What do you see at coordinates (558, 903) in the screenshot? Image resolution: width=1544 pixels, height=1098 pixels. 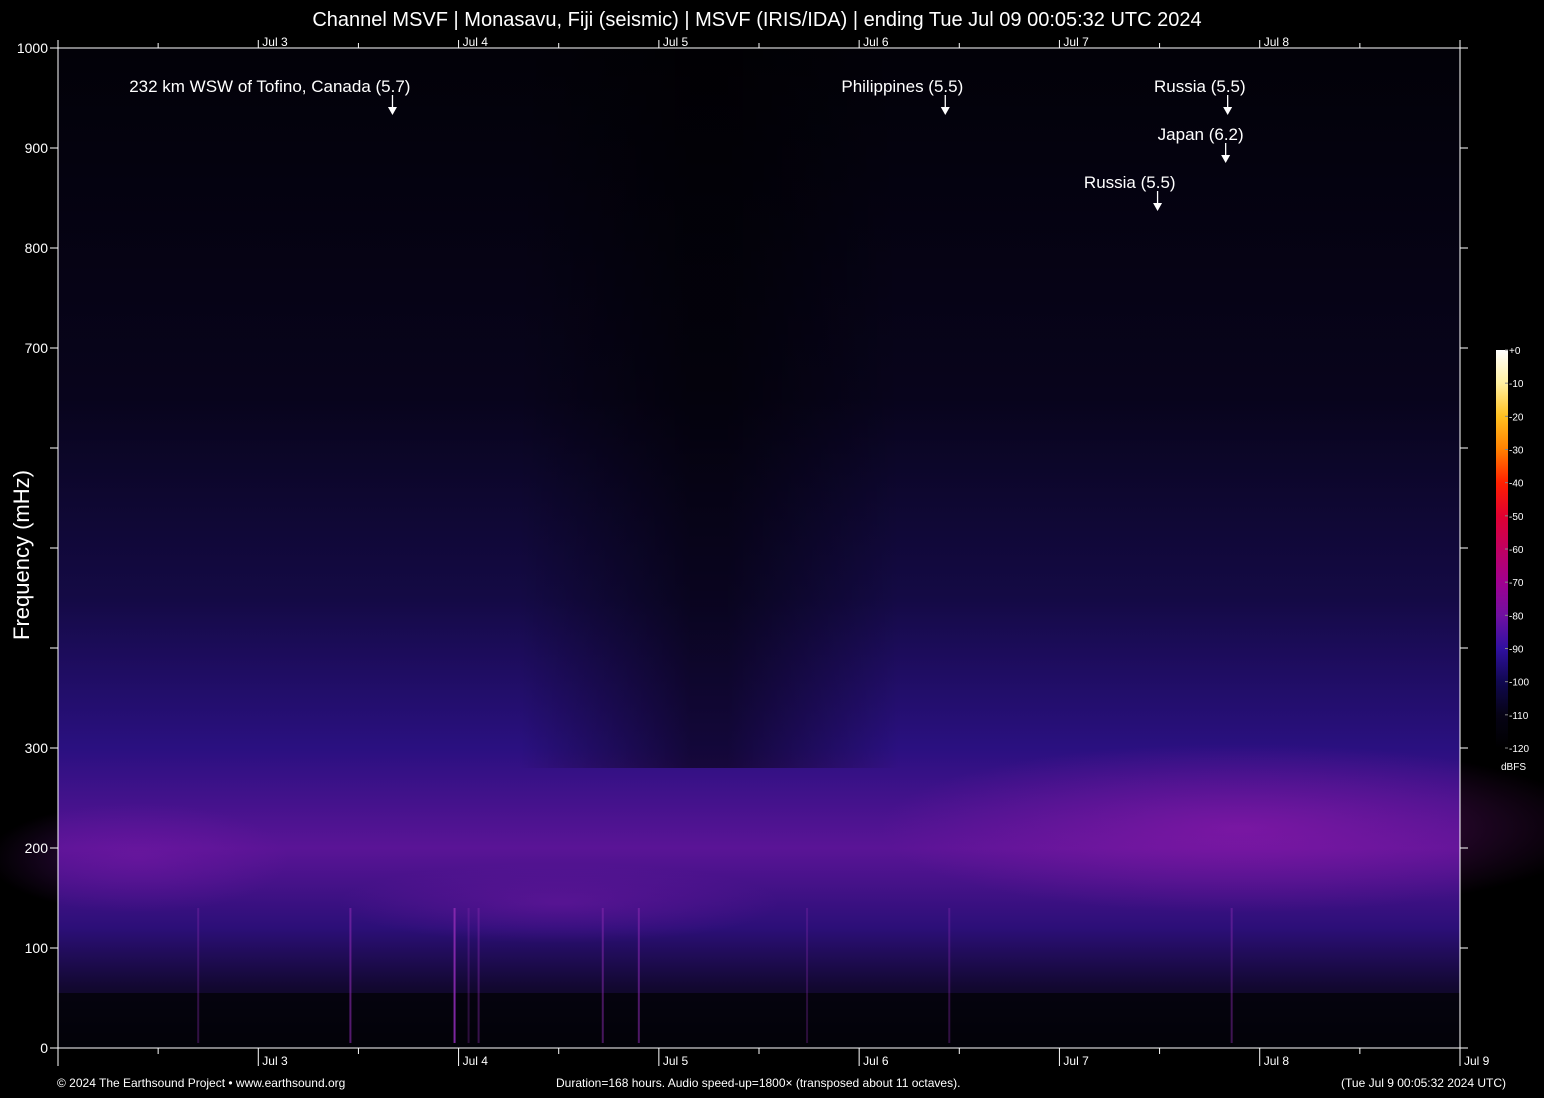 I see `energy-band-left` at bounding box center [558, 903].